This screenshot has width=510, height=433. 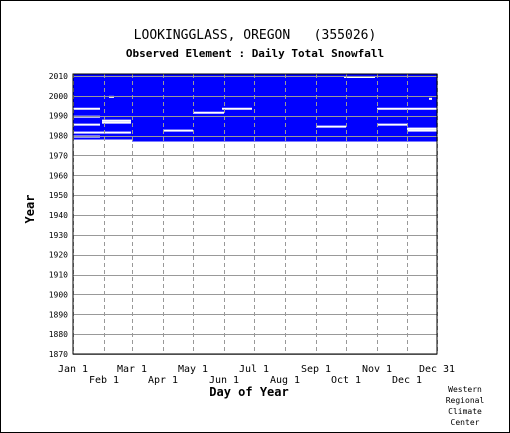 What do you see at coordinates (132, 369) in the screenshot?
I see `x-tick-label: Mar 1` at bounding box center [132, 369].